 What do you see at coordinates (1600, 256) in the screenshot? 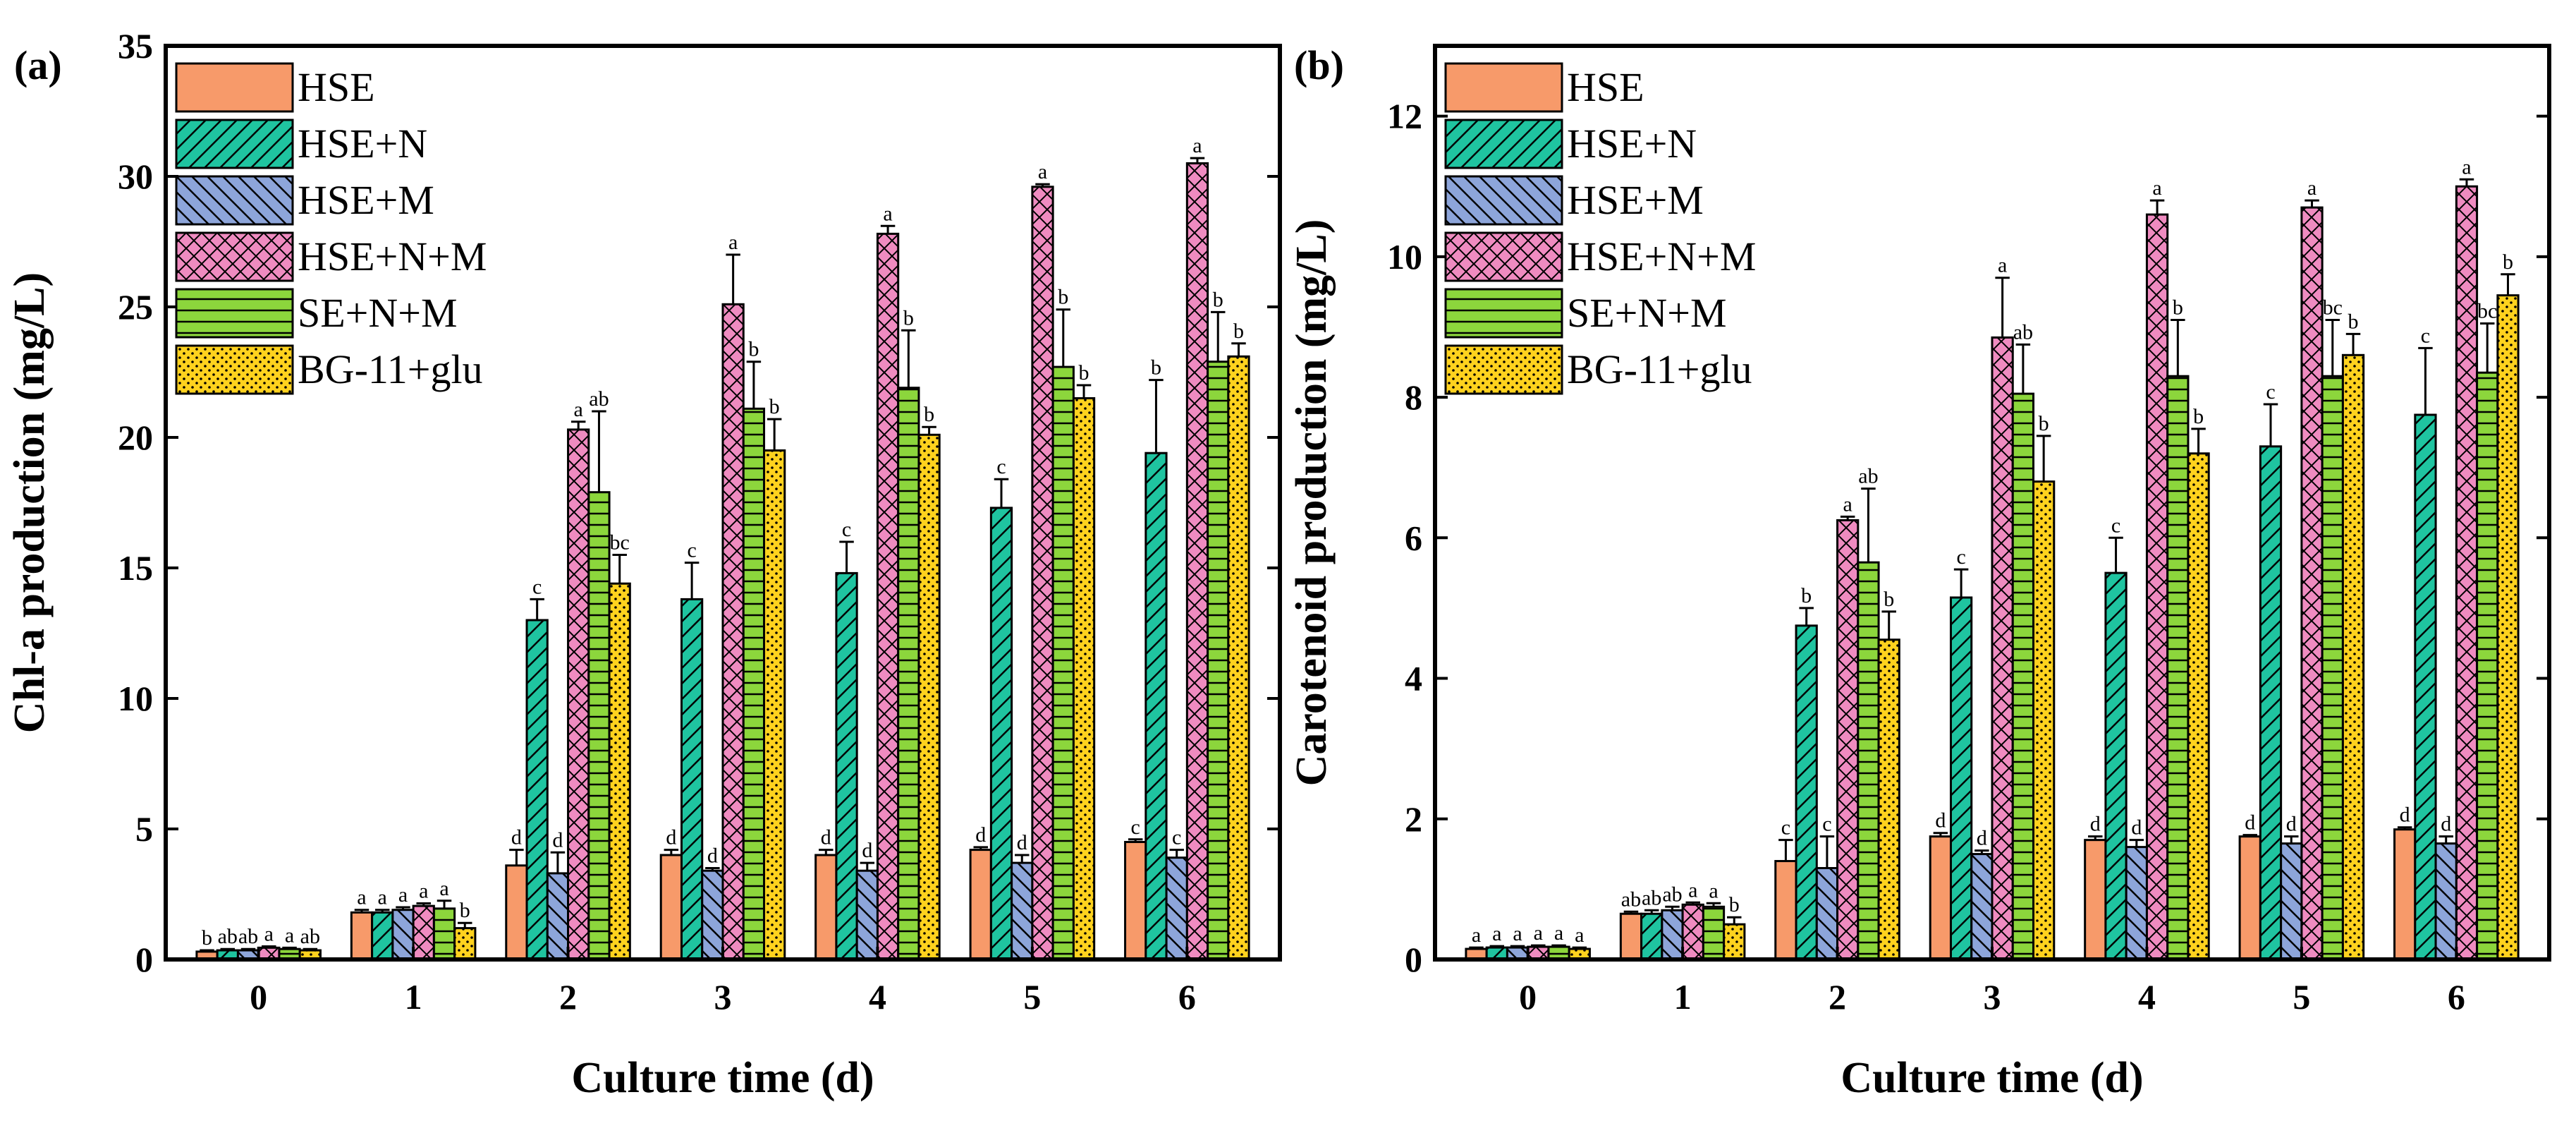
I see `legend-item: HSE+N+M` at bounding box center [1600, 256].